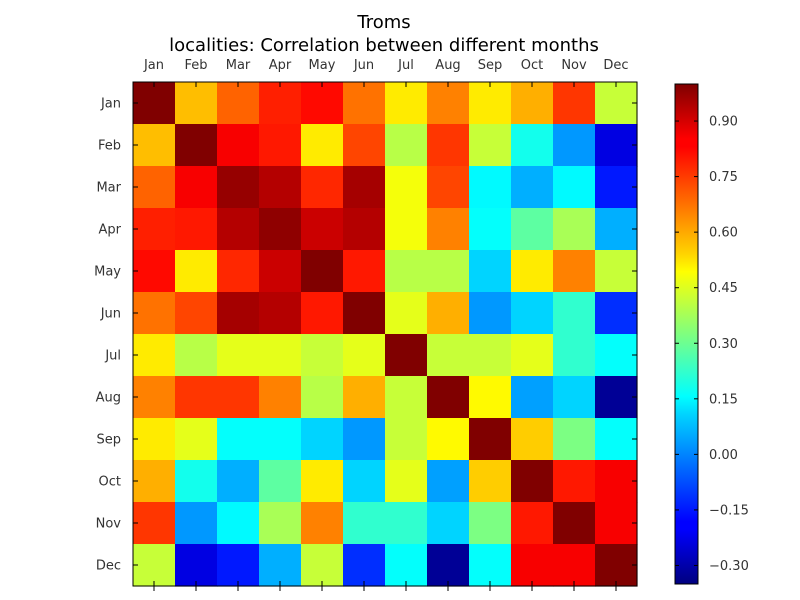 The width and height of the screenshot is (800, 600). Describe the element at coordinates (322, 65) in the screenshot. I see `x-tick-label: May` at that location.